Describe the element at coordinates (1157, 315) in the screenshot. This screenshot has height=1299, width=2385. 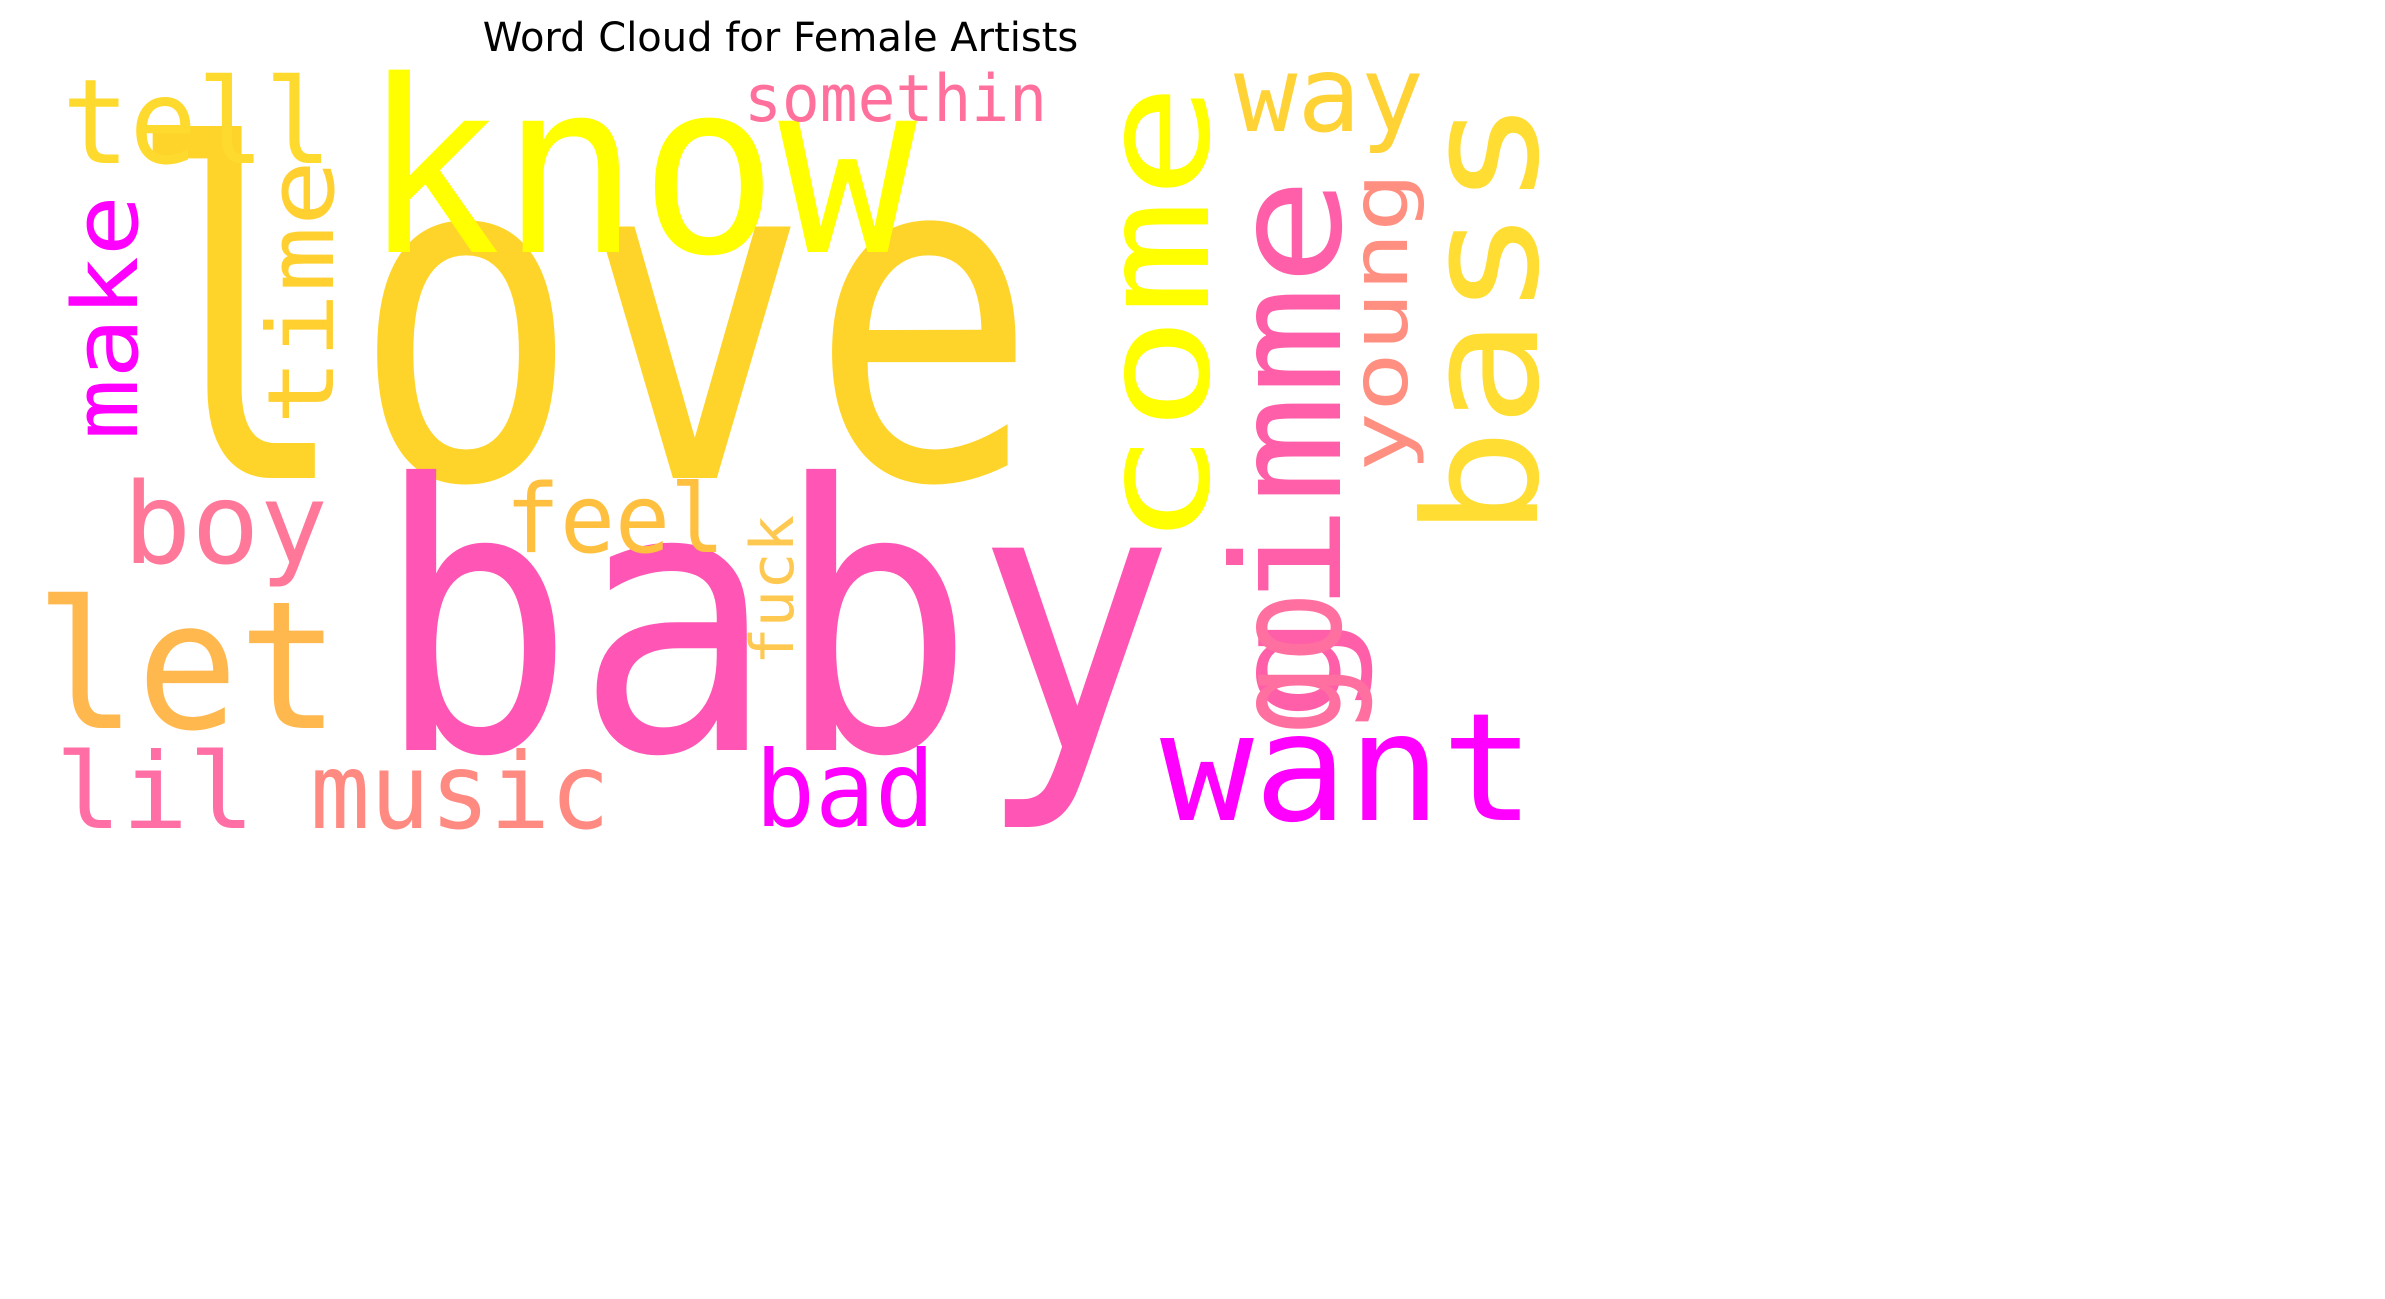
I see `word-come: come` at that location.